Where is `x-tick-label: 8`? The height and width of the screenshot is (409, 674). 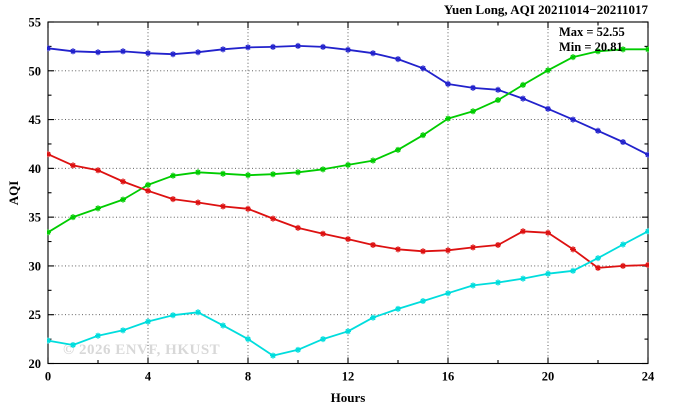
x-tick-label: 8 is located at coordinates (248, 377).